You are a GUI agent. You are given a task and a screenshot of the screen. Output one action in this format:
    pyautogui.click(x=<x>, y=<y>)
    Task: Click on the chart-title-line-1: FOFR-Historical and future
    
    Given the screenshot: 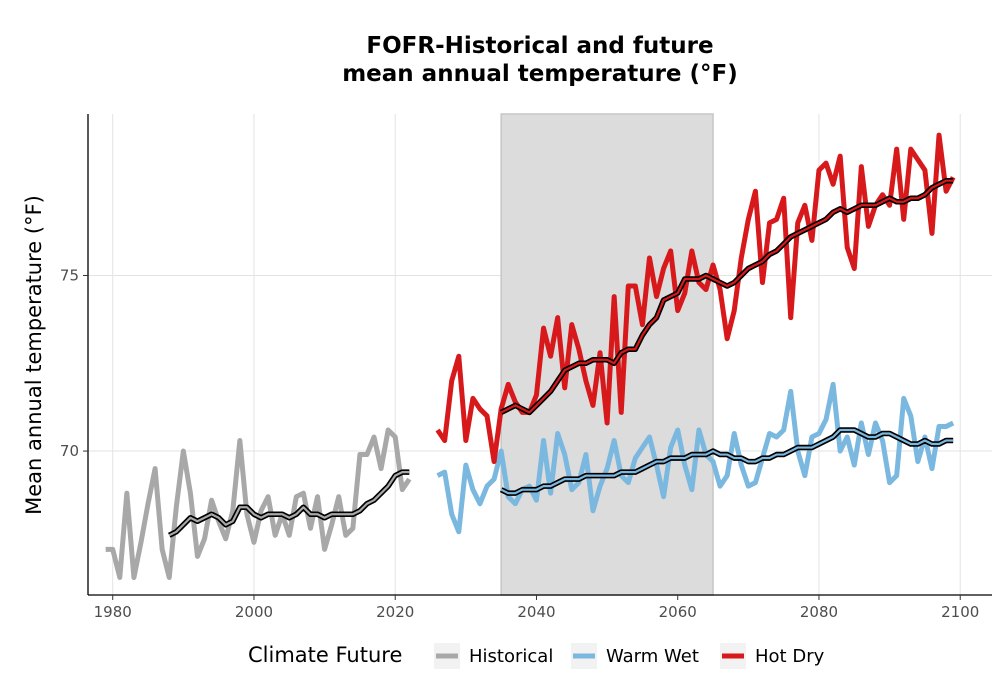 What is the action you would take?
    pyautogui.click(x=539, y=46)
    